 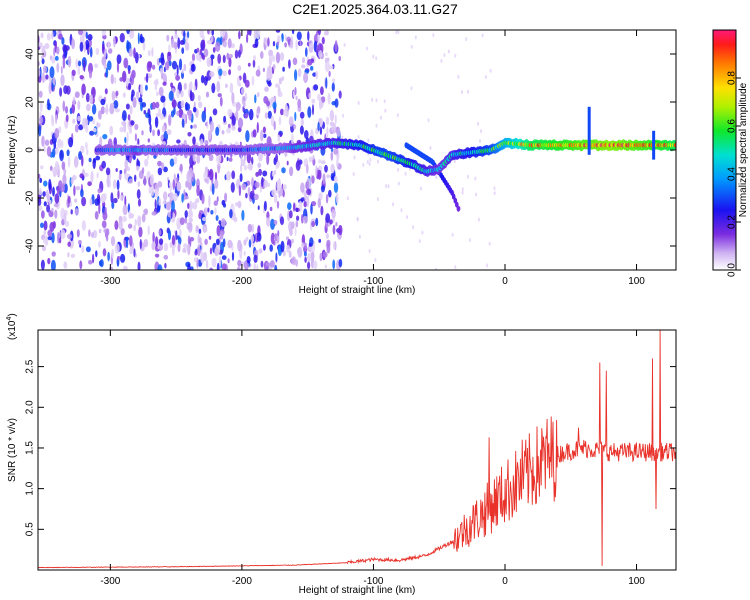 What do you see at coordinates (674, 145) in the screenshot?
I see `spectrogram-trace-cell` at bounding box center [674, 145].